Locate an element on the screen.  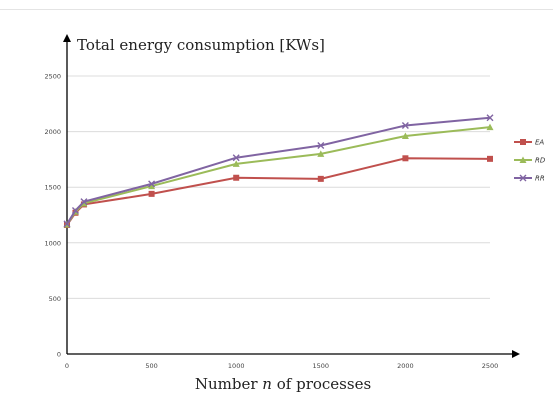
y-axis-title: Total energy consumption [KWs] is located at coordinates (201, 45).